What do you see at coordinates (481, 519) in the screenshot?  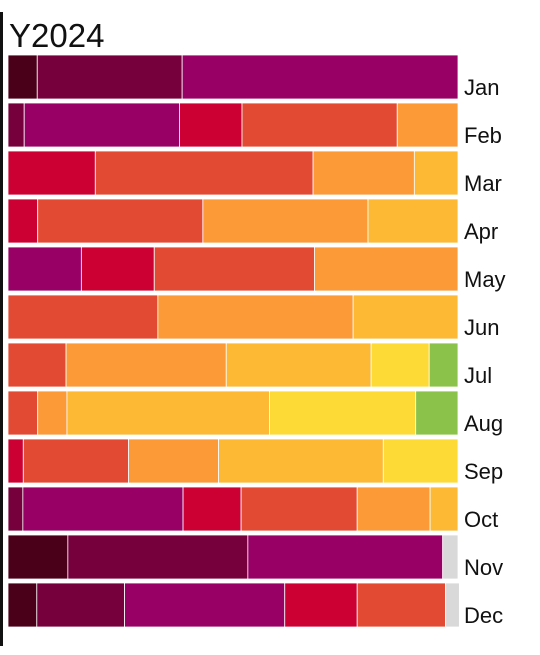 I see `tick-label-oct: Oct` at bounding box center [481, 519].